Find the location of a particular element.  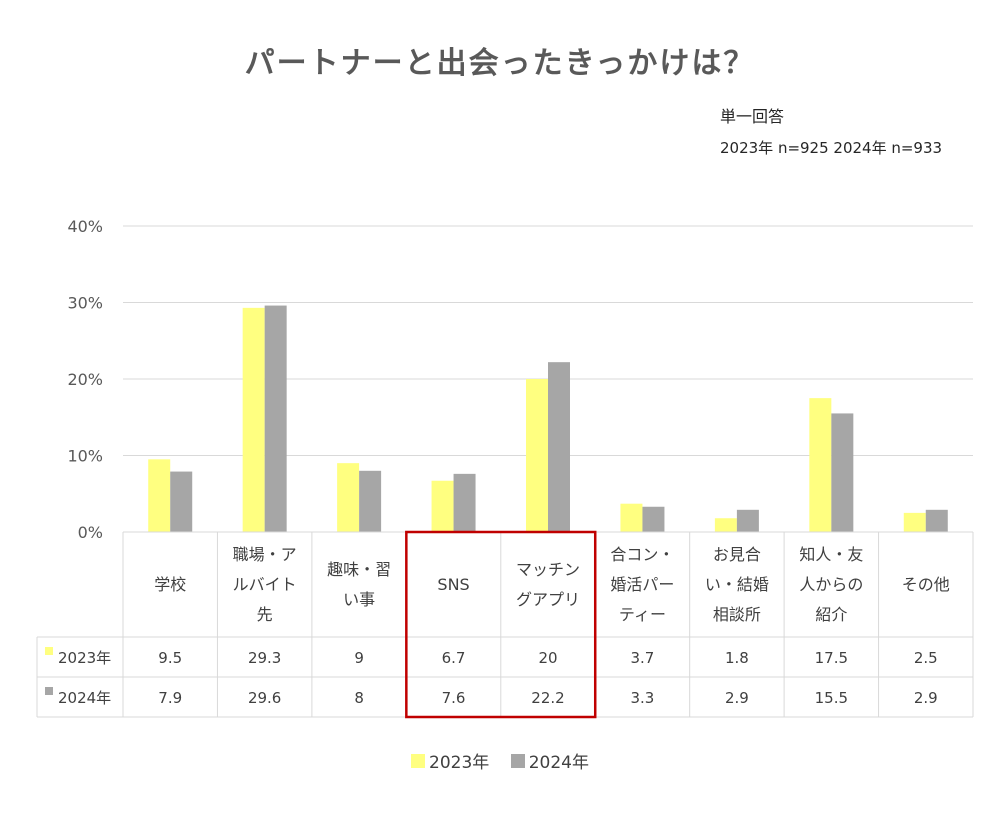

table-cell-value: 2.5 is located at coordinates (926, 658).